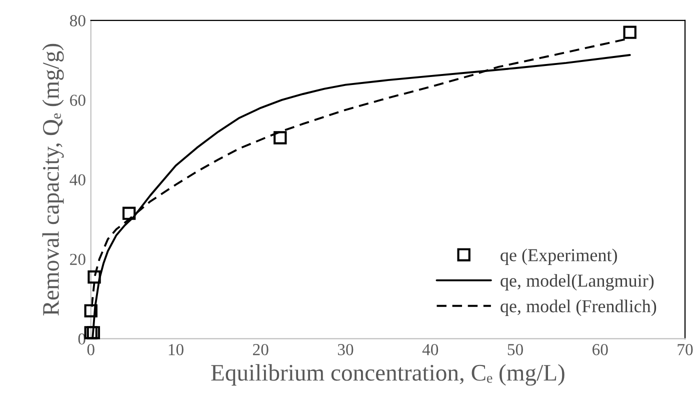 The height and width of the screenshot is (408, 699). I want to click on y-axis-title: Removal capacity, Qₑ (mg/g), so click(53, 180).